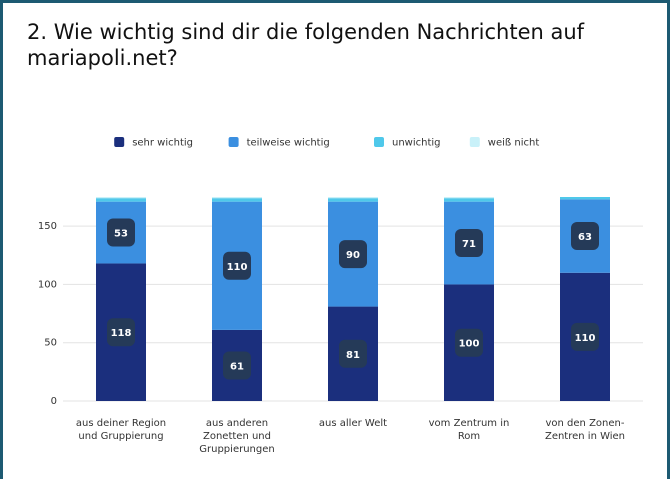 Image resolution: width=670 pixels, height=479 pixels. I want to click on data-label: 81, so click(353, 355).